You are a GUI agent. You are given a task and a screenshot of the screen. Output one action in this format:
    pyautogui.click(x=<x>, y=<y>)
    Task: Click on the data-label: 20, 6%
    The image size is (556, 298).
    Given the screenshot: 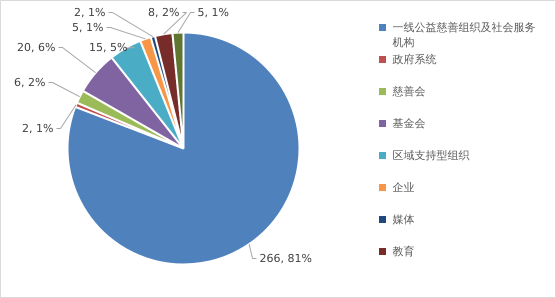 What is the action you would take?
    pyautogui.click(x=36, y=47)
    